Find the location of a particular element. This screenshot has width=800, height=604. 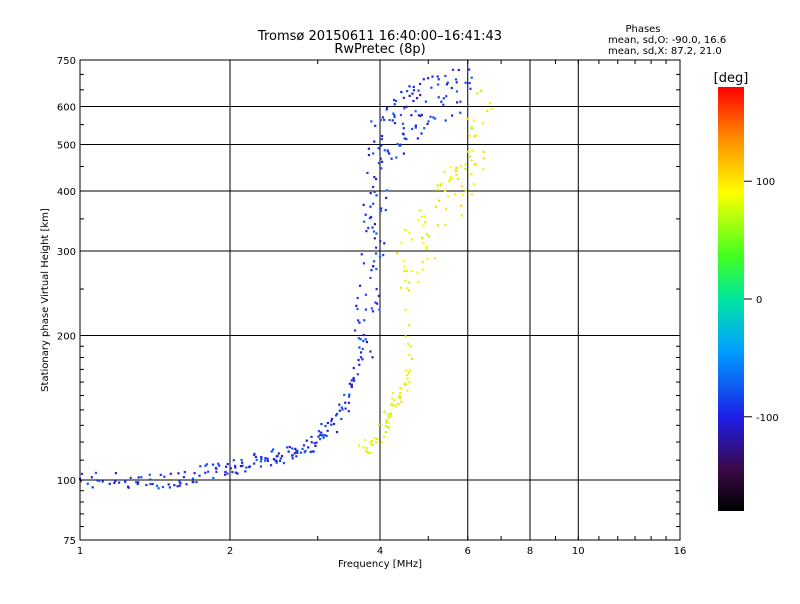

phases-mean-x: mean, sd,X: 87.2, 21.0 is located at coordinates (665, 51).